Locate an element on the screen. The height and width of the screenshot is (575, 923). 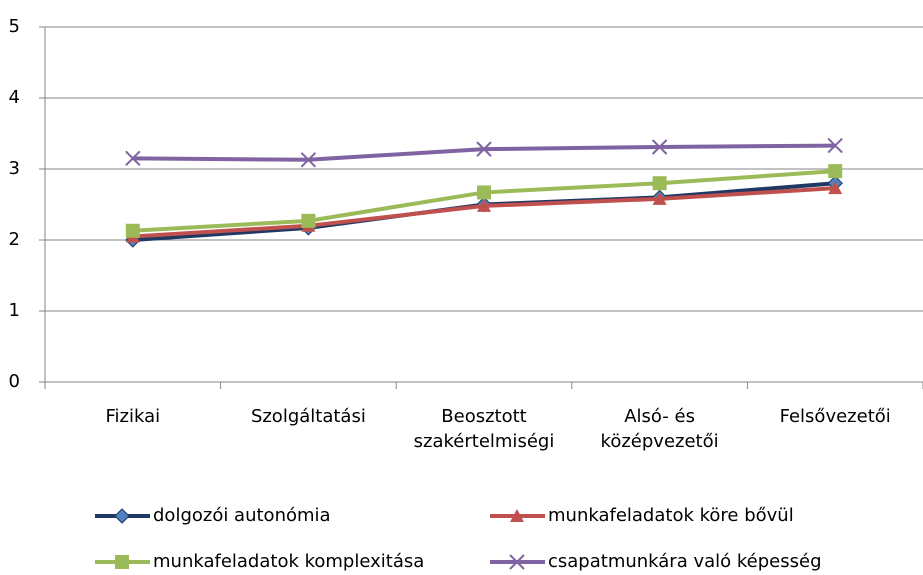
y-tick-label: 1 is located at coordinates (14, 310).